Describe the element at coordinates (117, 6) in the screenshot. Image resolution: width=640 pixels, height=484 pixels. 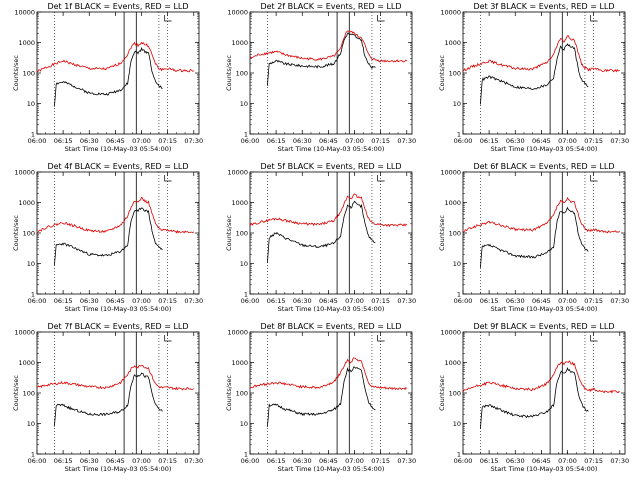
I see `panel-title: Det 1f BLACK = Events, RED = LLD` at that location.